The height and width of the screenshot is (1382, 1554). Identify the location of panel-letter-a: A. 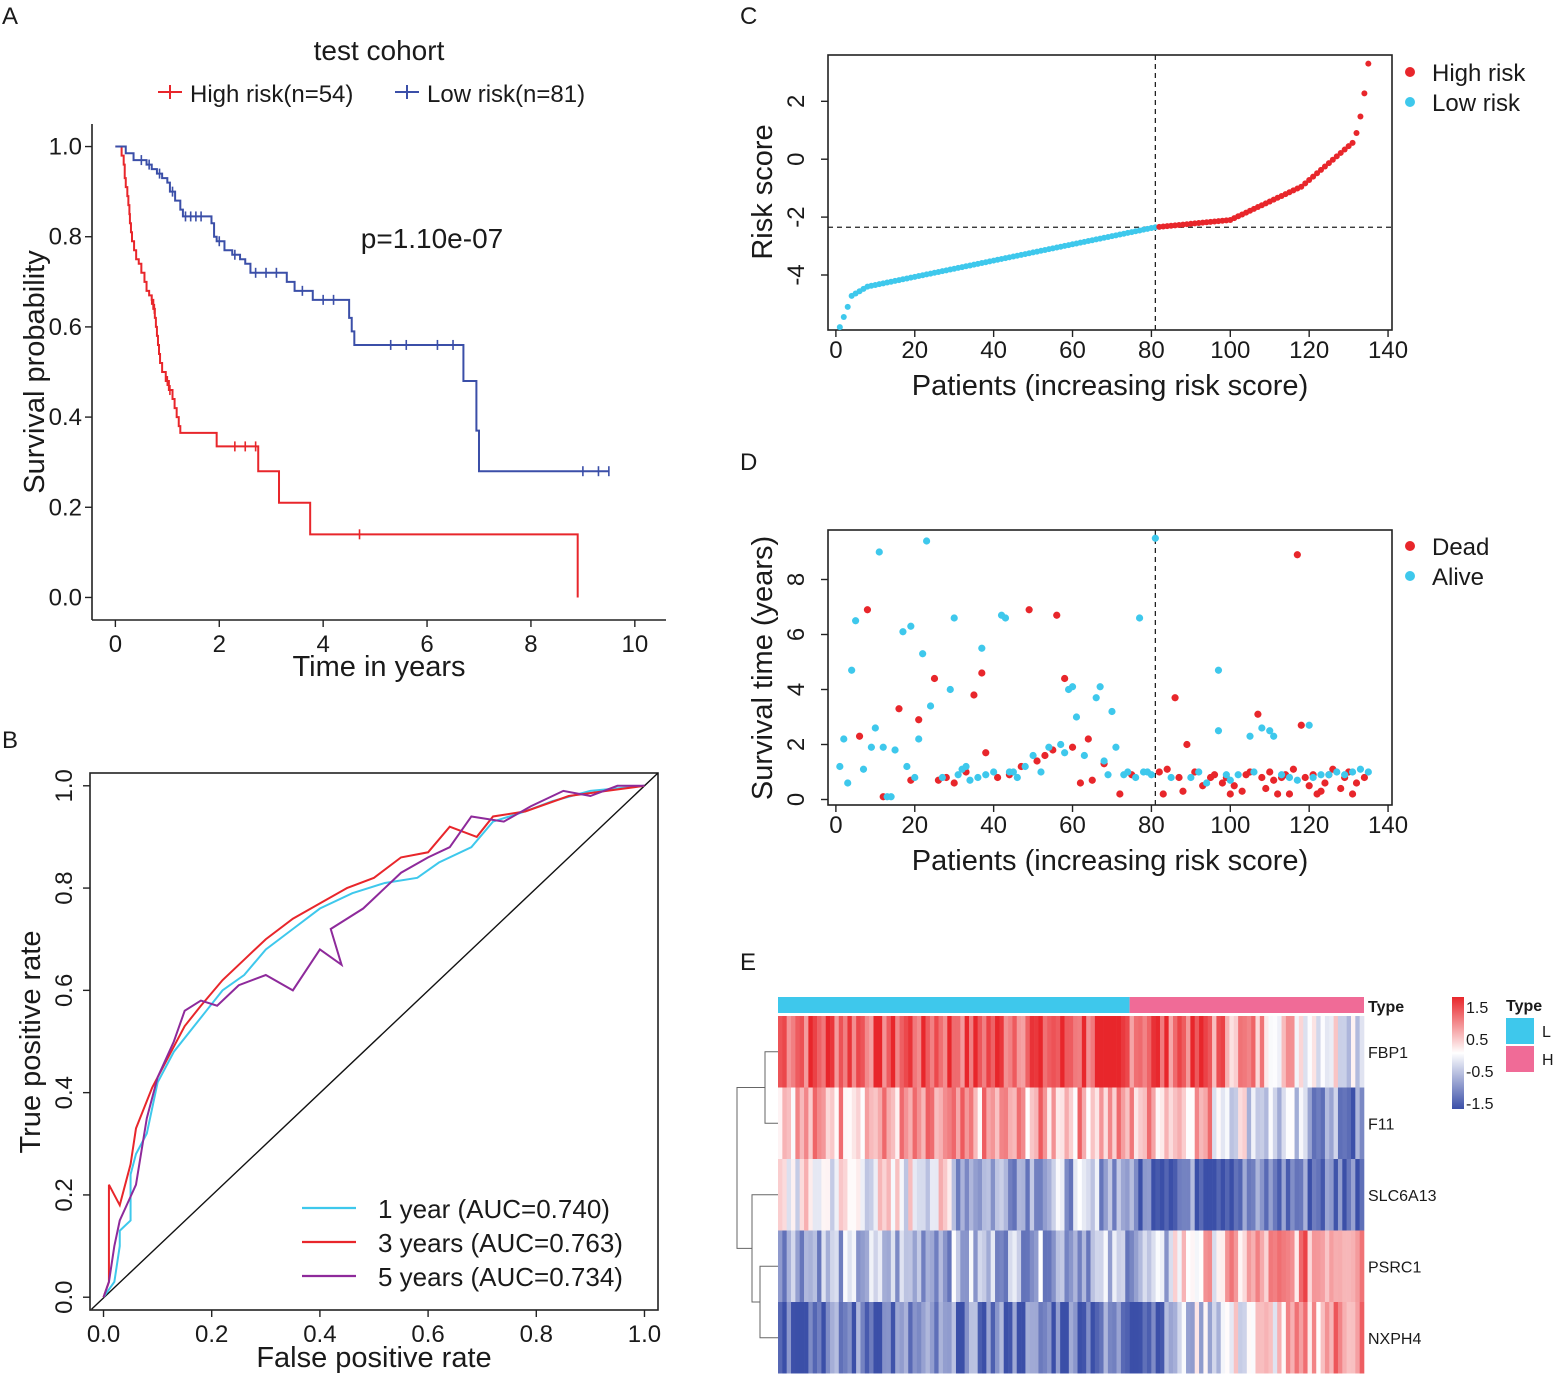
(10, 16).